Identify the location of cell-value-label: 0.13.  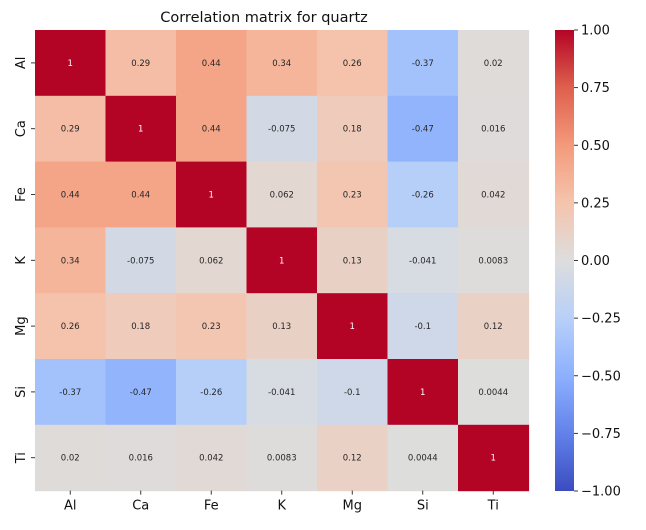
(352, 261).